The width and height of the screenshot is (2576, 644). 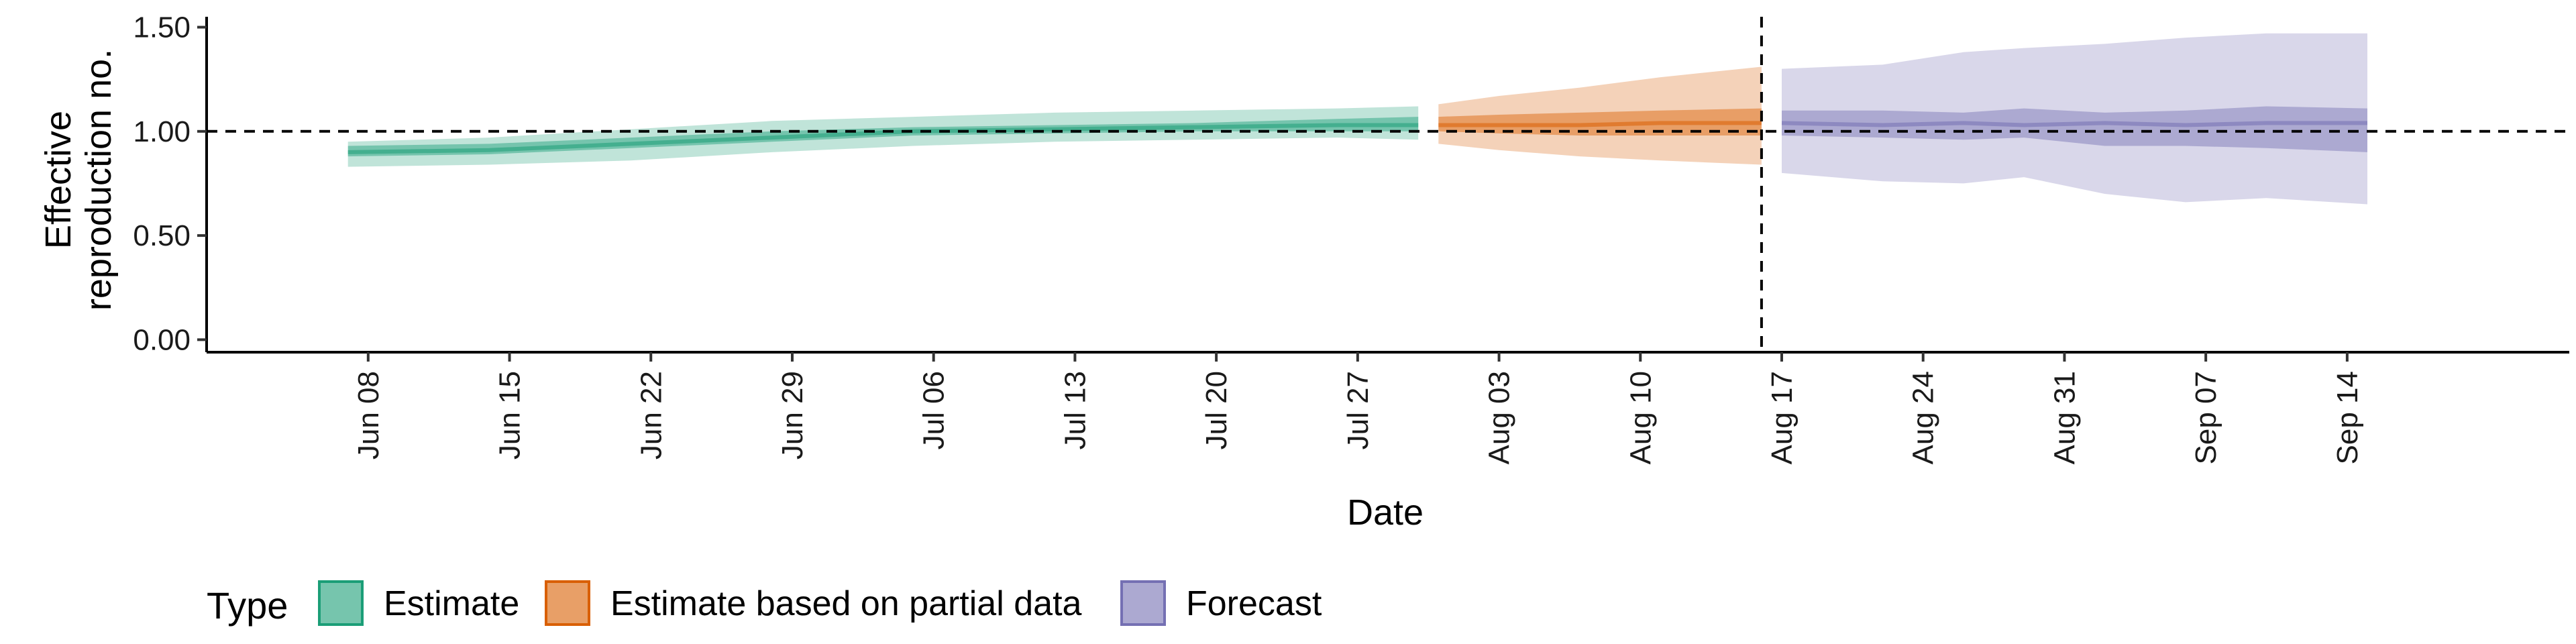 I want to click on x-tick-label: Sep 14, so click(x=2347, y=417).